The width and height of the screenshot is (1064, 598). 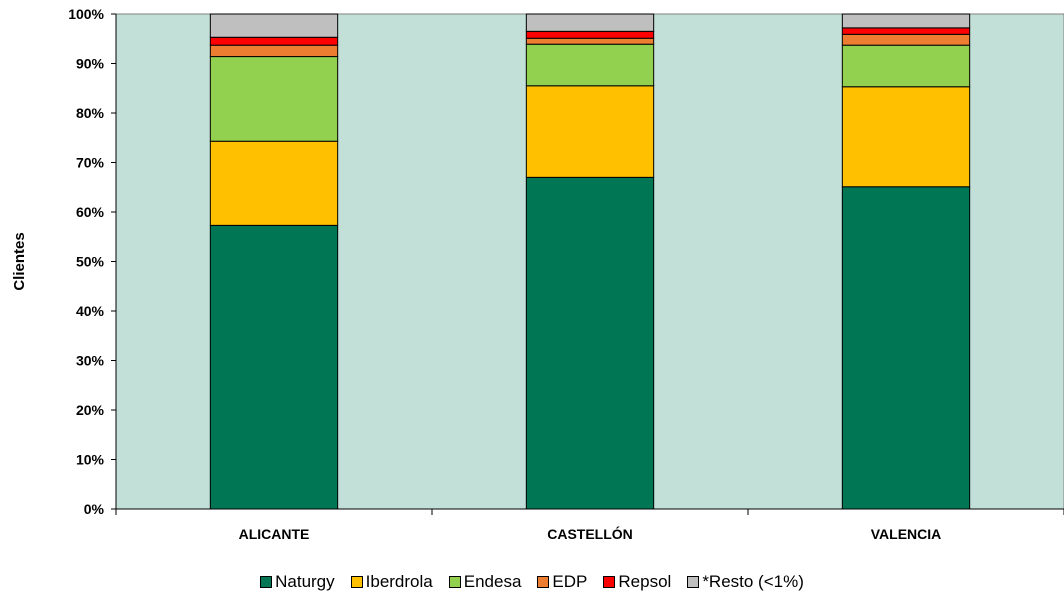 I want to click on legend-item: EDP, so click(x=562, y=582).